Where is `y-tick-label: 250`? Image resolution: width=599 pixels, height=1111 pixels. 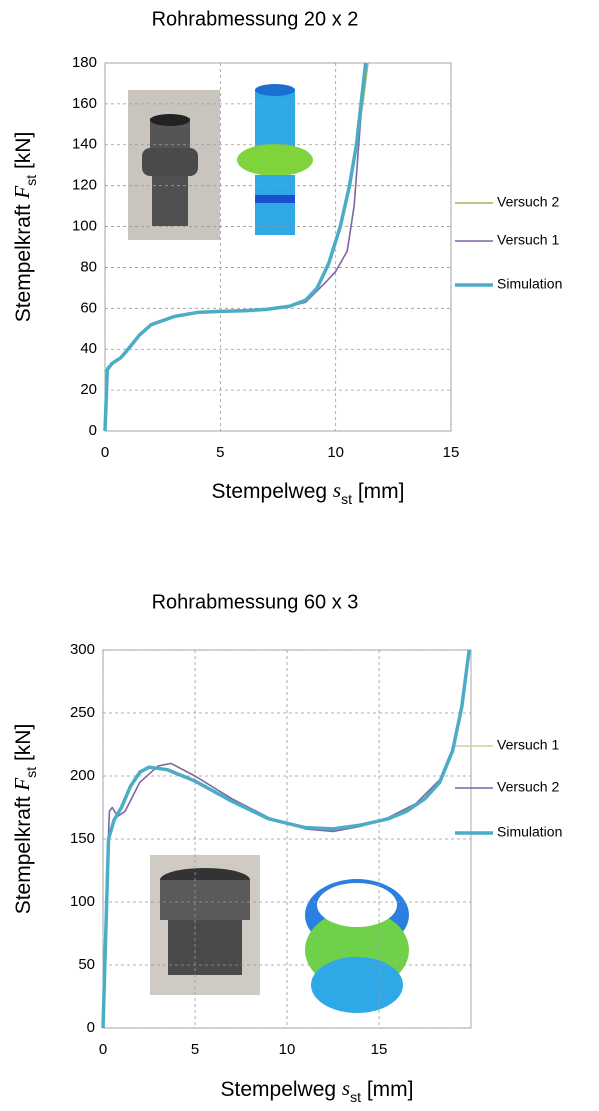
y-tick-label: 250 is located at coordinates (82, 712).